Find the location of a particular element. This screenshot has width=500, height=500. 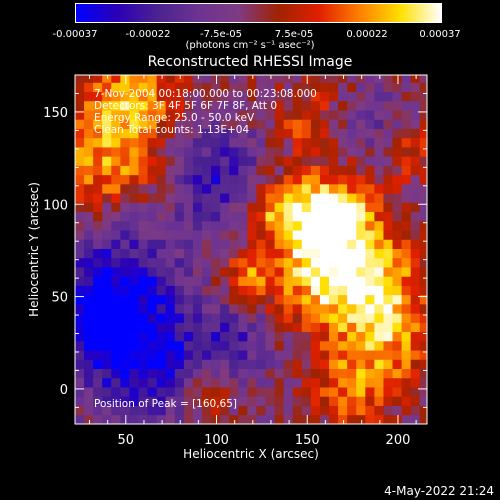

colorbar-unit: (photons cm⁻² s⁻¹ asec⁻²) is located at coordinates (250, 45).